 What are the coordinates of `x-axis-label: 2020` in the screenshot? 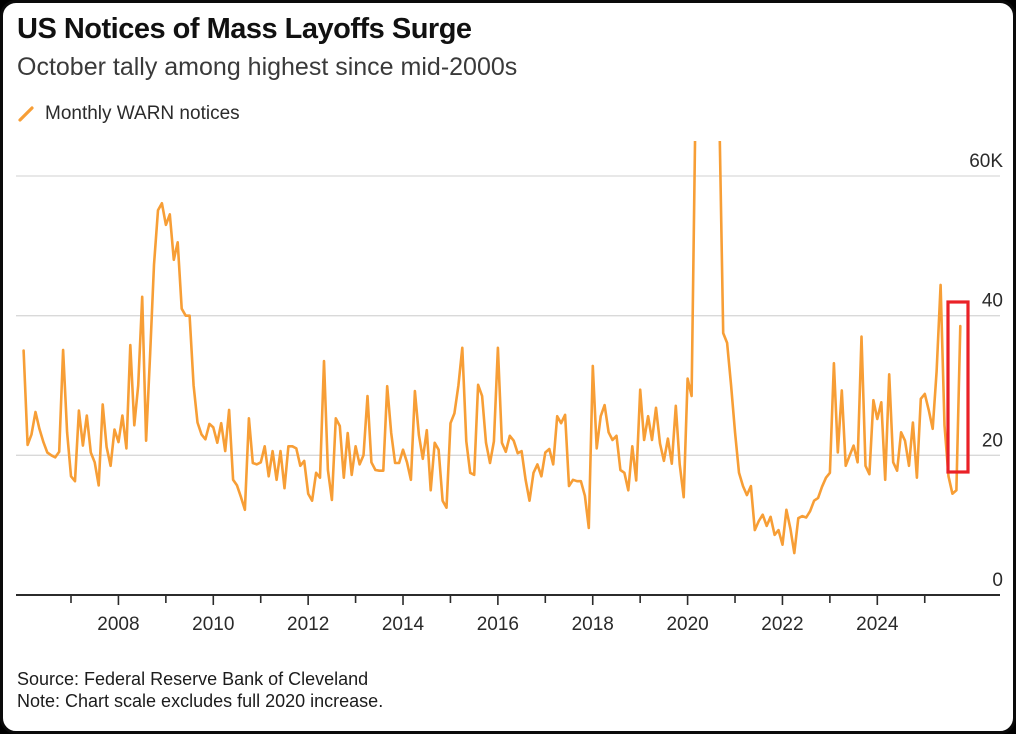 It's located at (687, 624).